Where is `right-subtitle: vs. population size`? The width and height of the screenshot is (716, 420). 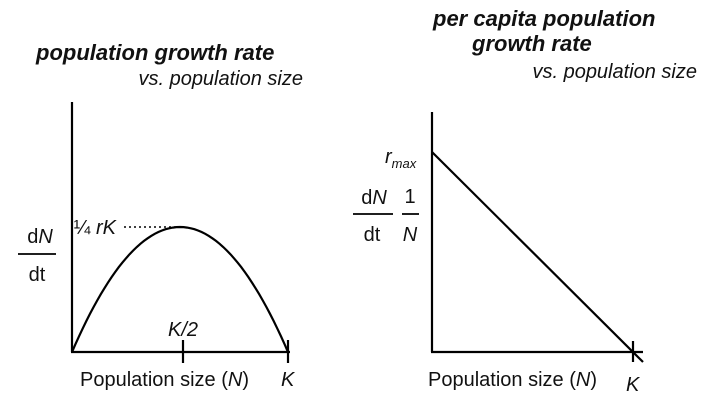 right-subtitle: vs. population size is located at coordinates (614, 72).